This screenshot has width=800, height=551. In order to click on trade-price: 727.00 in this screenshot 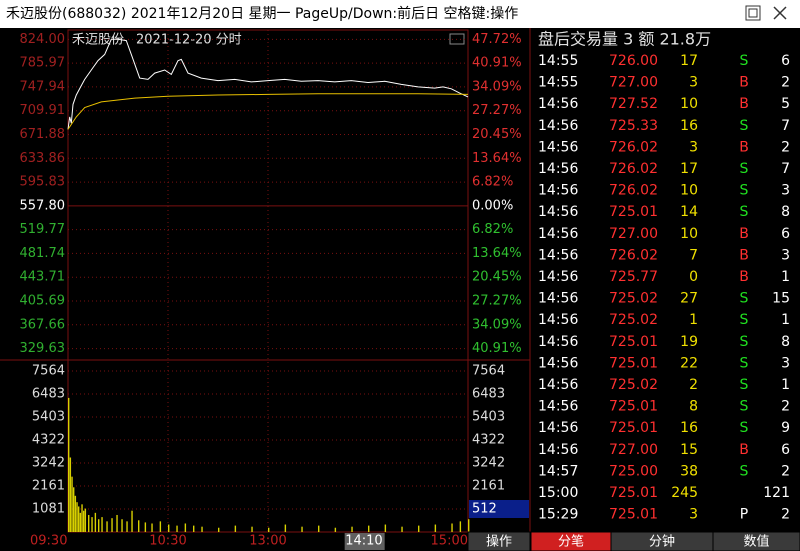, I will do `click(633, 83)`.